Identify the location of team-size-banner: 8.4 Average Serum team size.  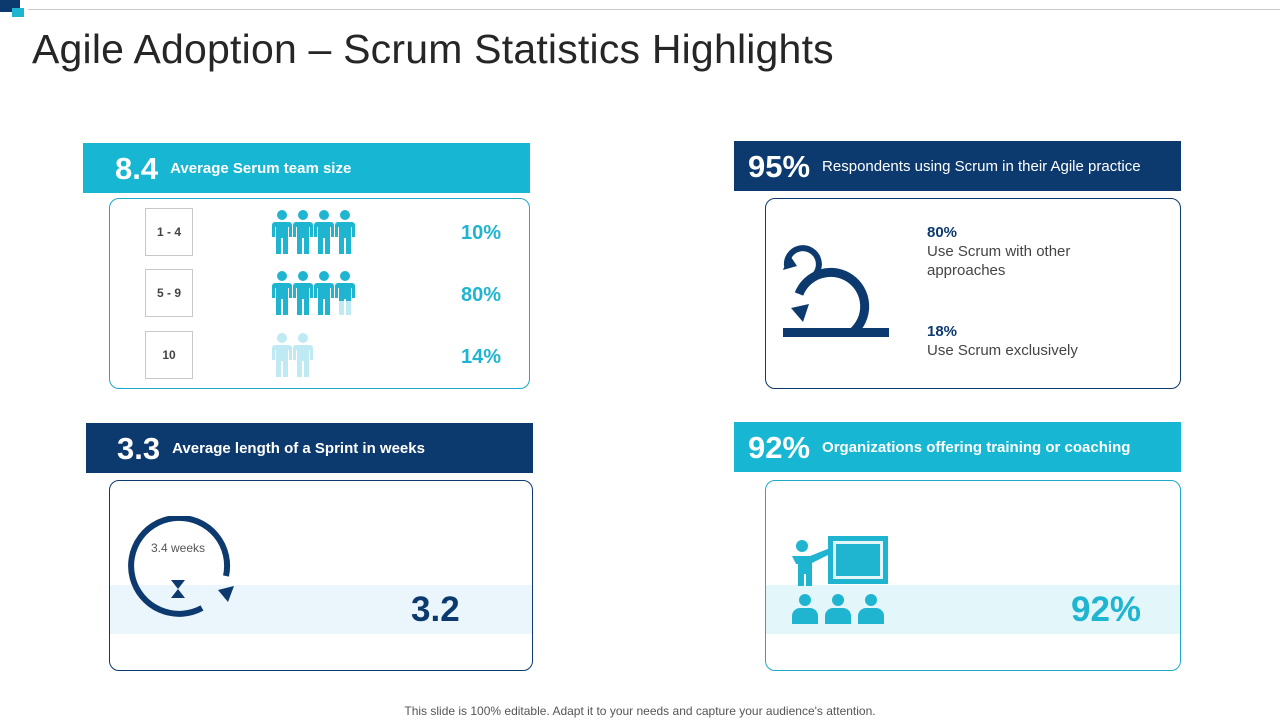
(306, 168).